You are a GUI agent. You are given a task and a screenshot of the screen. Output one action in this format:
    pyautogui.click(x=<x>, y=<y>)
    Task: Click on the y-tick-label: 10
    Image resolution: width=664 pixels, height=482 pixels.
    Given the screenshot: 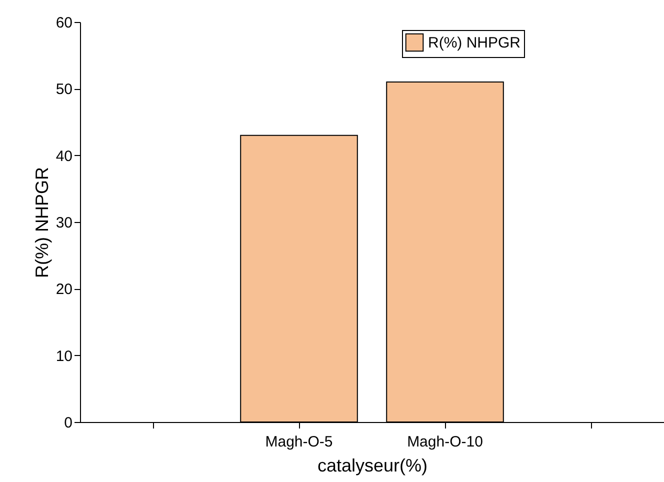 What is the action you would take?
    pyautogui.click(x=64, y=356)
    